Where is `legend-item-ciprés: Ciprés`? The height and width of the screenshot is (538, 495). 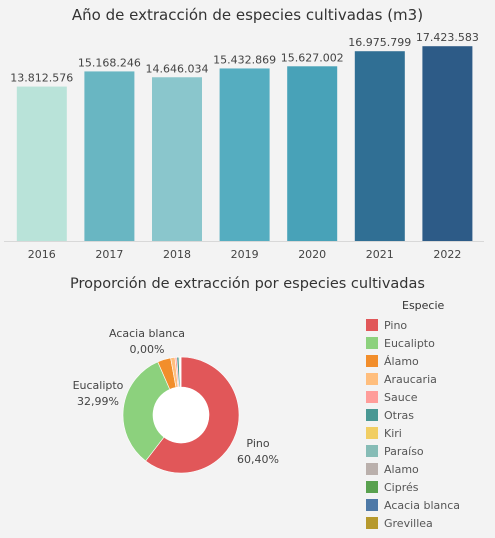 legend-item-ciprés: Ciprés is located at coordinates (428, 487).